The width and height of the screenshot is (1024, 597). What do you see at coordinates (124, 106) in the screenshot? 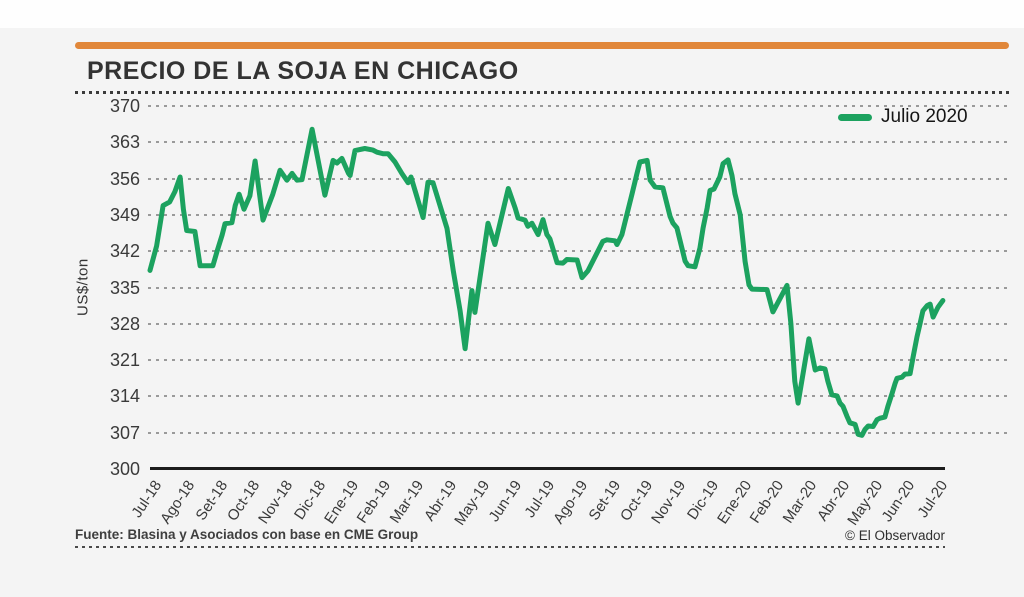
I see `y-tick-label-370: 370` at bounding box center [124, 106].